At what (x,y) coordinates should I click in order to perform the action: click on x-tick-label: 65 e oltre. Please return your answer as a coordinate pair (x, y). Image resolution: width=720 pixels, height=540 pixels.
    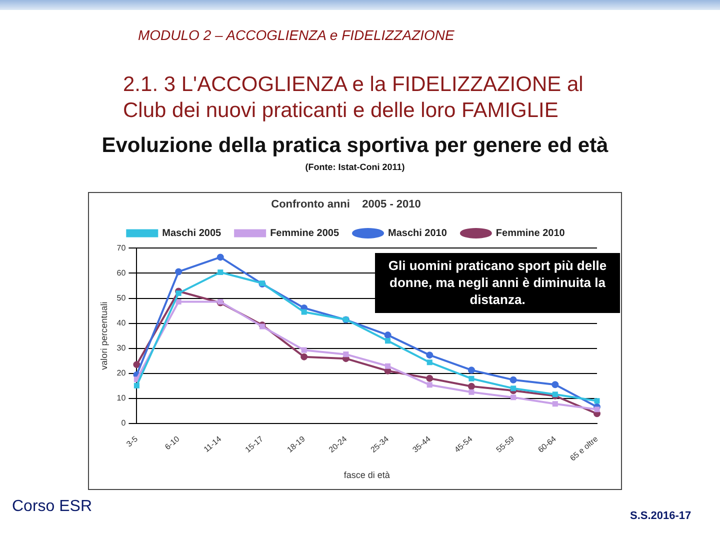
    Looking at the image, I should click on (584, 448).